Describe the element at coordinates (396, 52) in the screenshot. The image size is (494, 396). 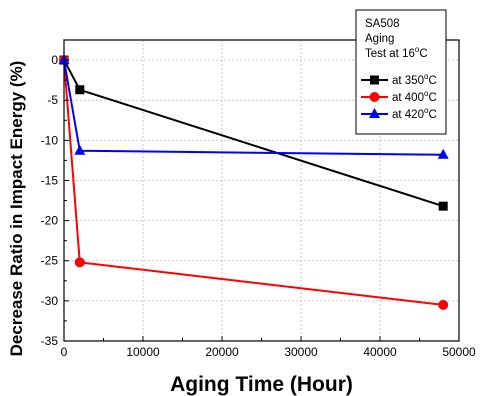
I see `legend-title-line: Test at 16oC` at that location.